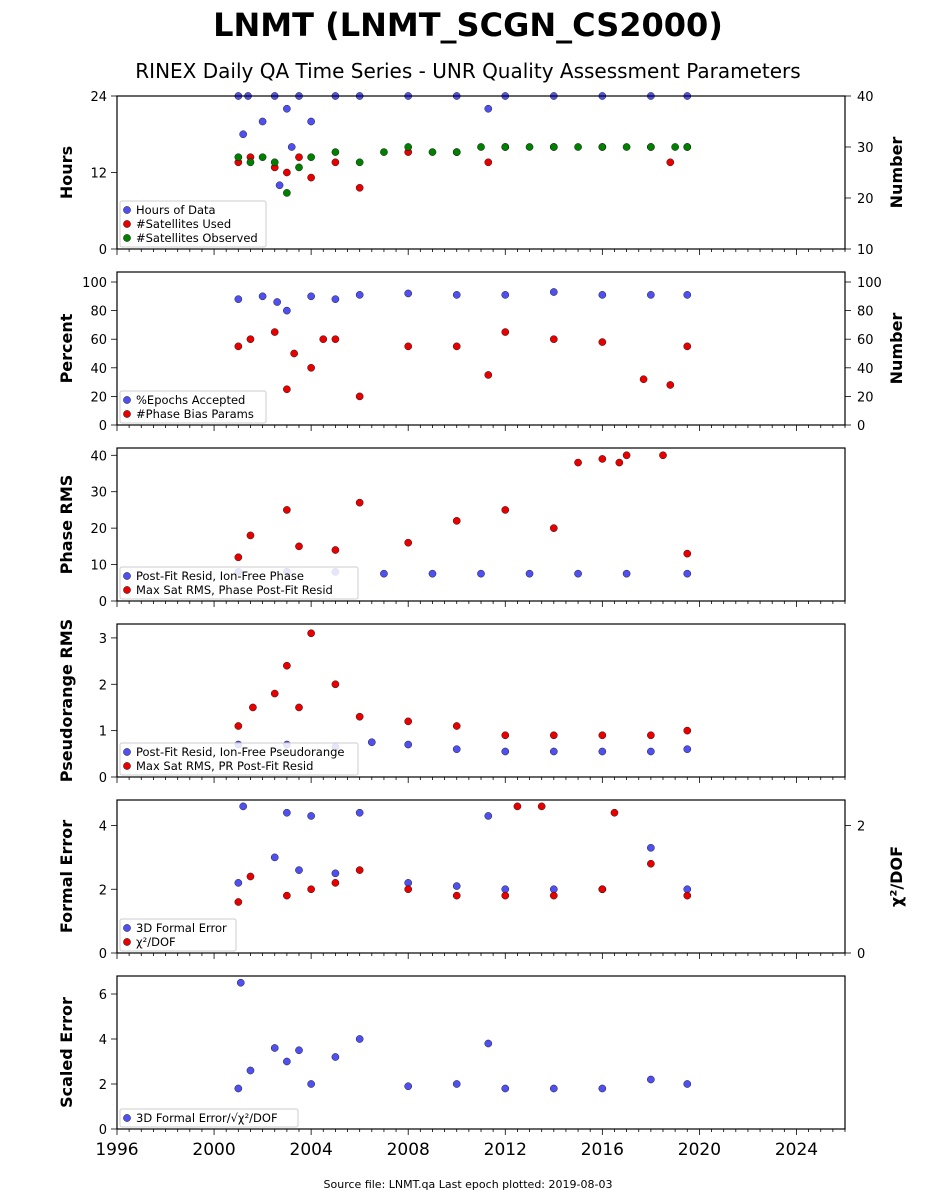 This screenshot has width=937, height=1200. I want to click on y-tick-label: 4, so click(103, 1040).